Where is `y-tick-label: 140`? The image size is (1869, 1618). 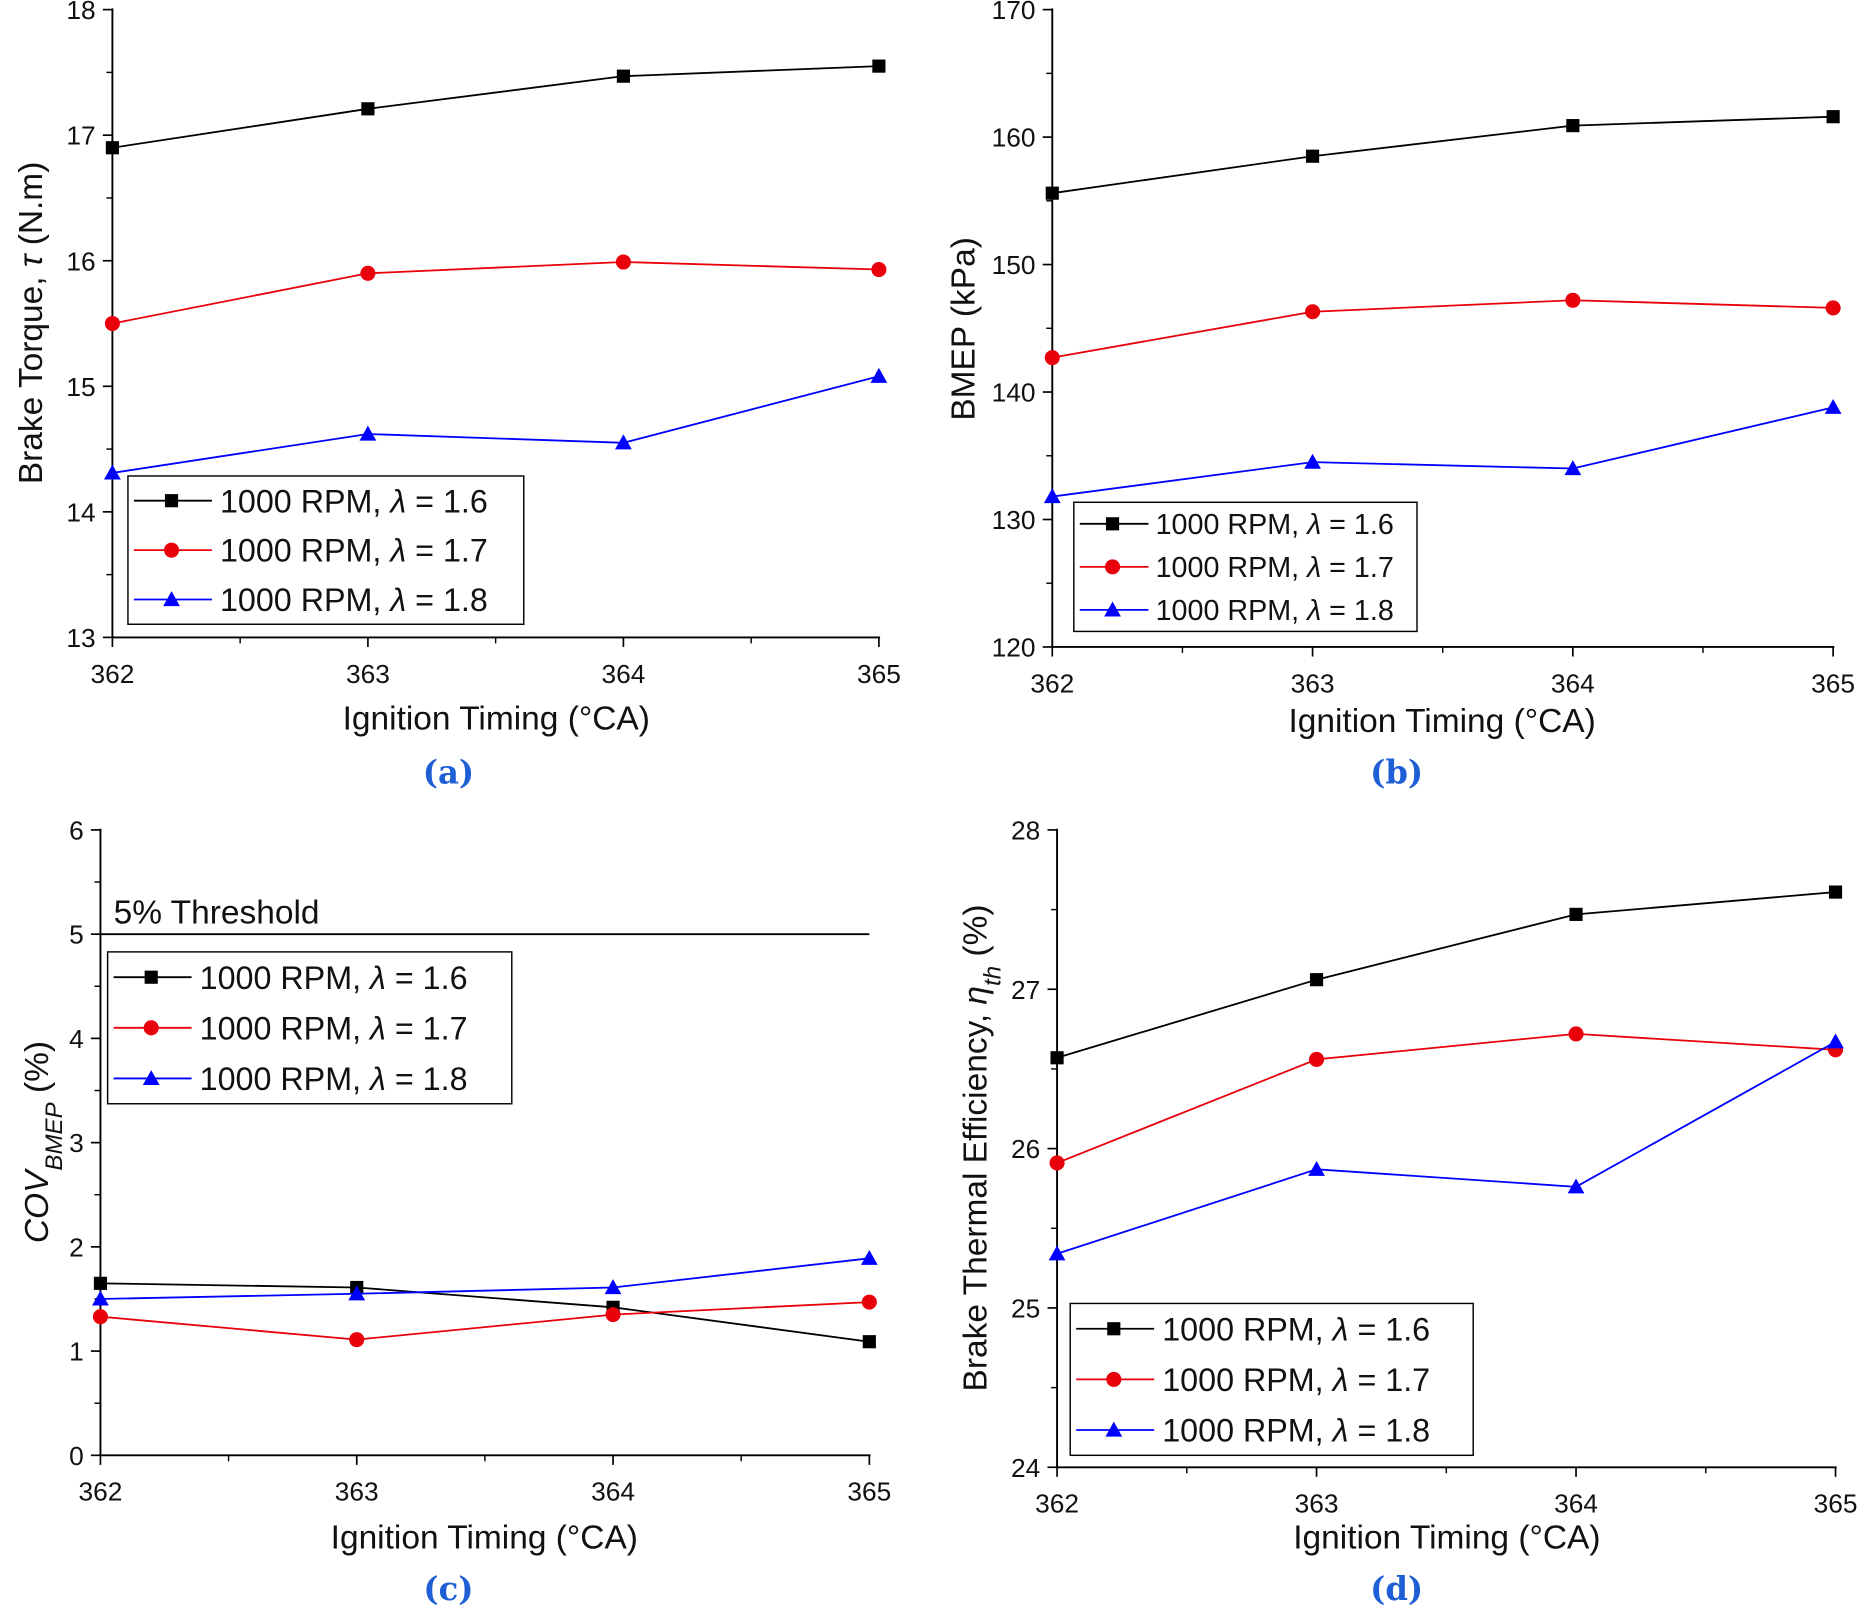 y-tick-label: 140 is located at coordinates (1014, 393).